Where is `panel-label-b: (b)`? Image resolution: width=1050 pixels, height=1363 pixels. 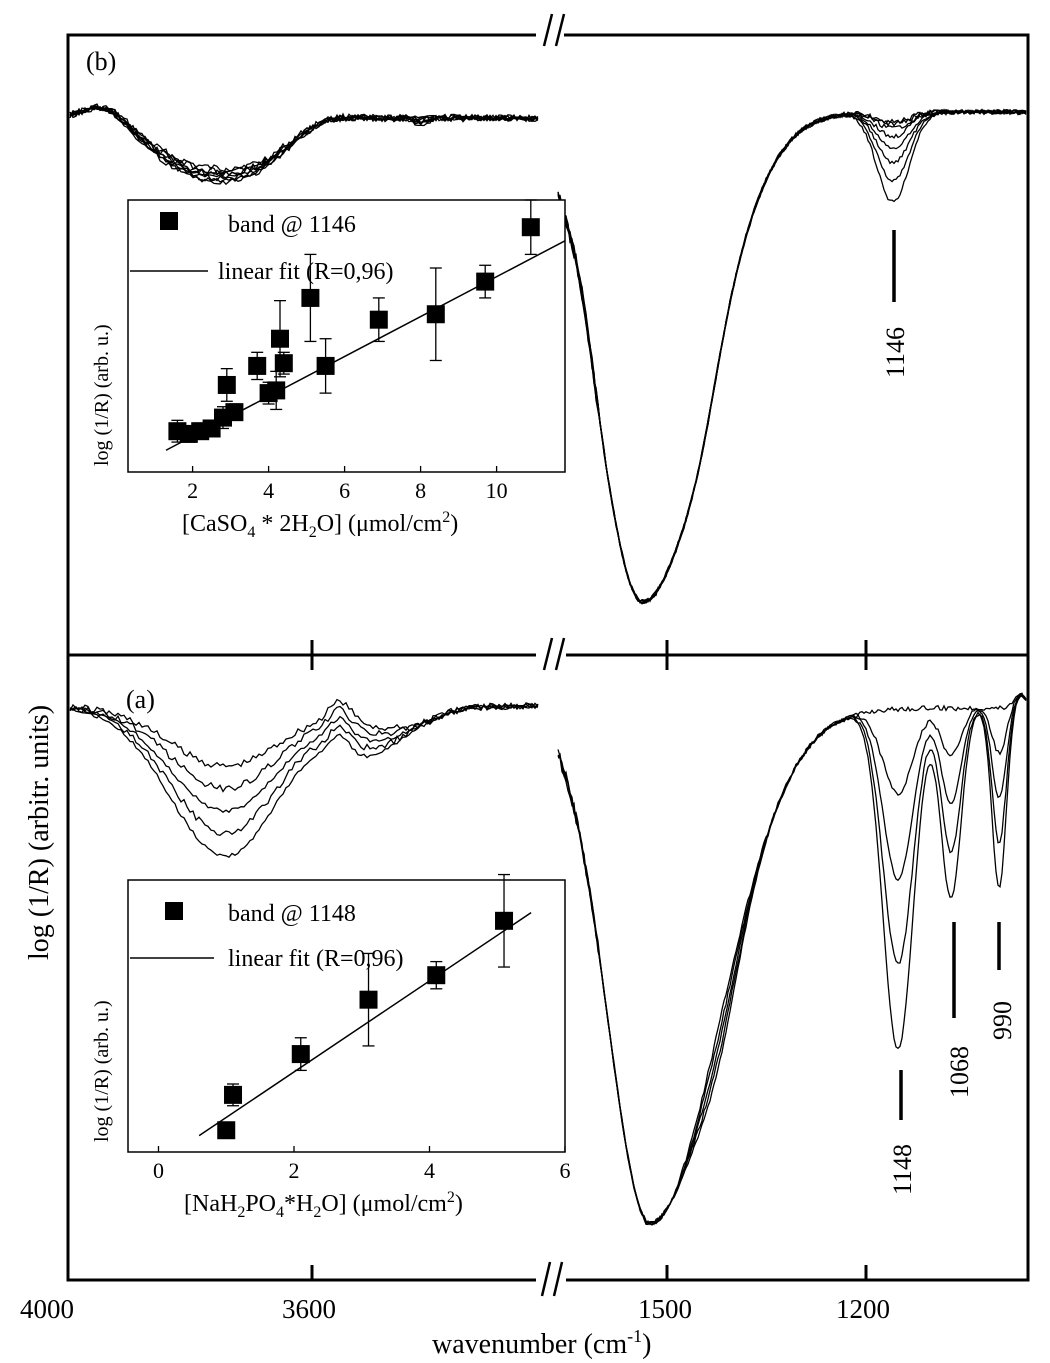 panel-label-b: (b) is located at coordinates (101, 61).